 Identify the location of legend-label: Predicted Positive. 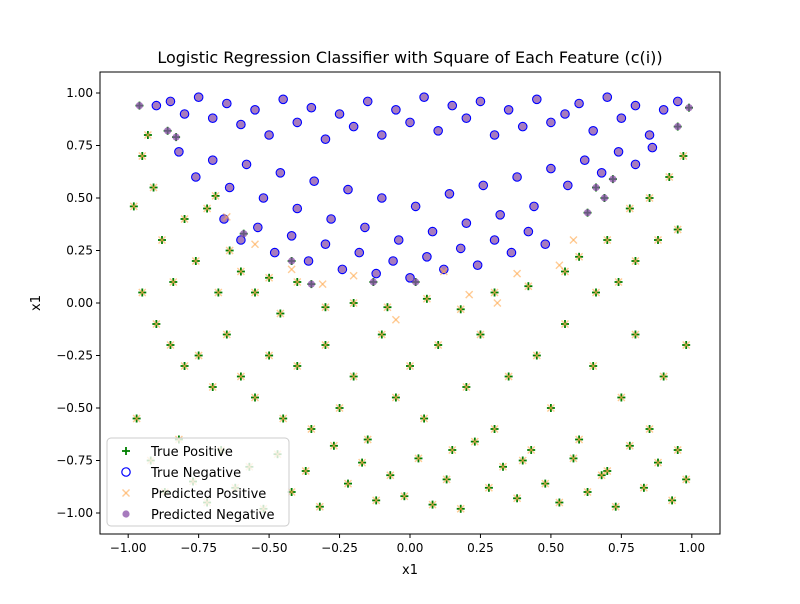
(208, 494).